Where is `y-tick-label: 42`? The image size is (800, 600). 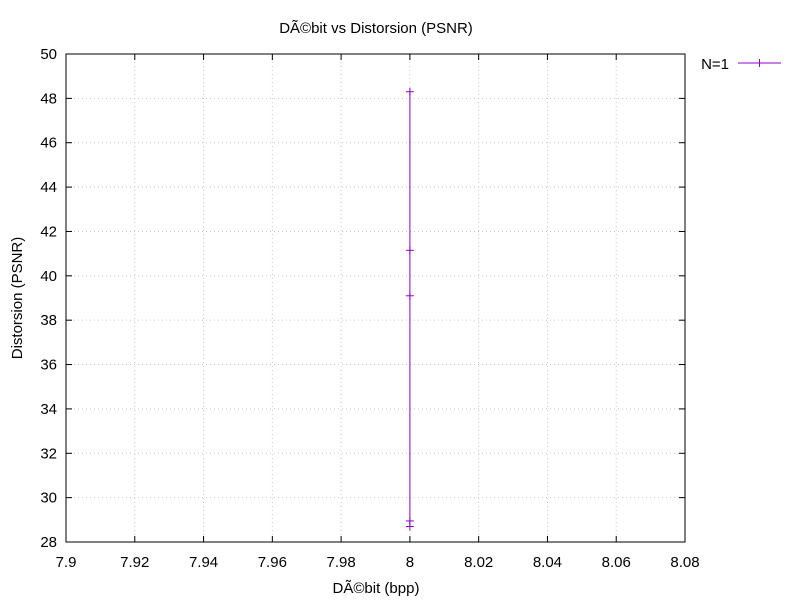
y-tick-label: 42 is located at coordinates (48, 231).